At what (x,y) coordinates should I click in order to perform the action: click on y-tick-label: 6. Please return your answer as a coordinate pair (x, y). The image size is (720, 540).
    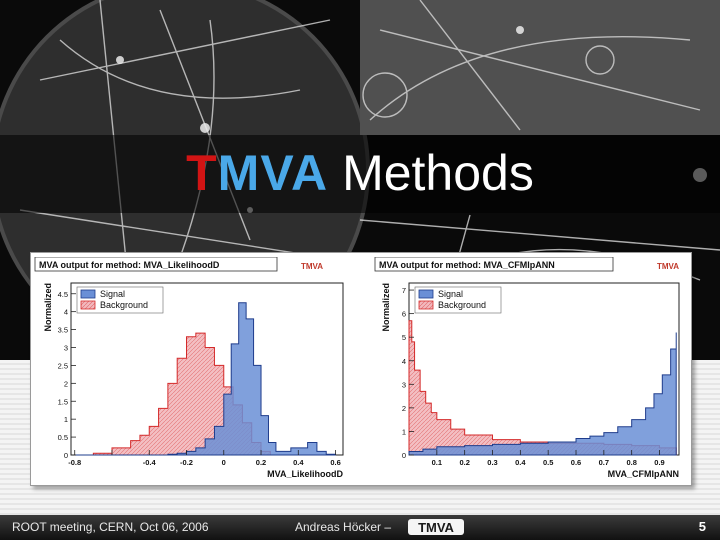
    Looking at the image, I should click on (404, 314).